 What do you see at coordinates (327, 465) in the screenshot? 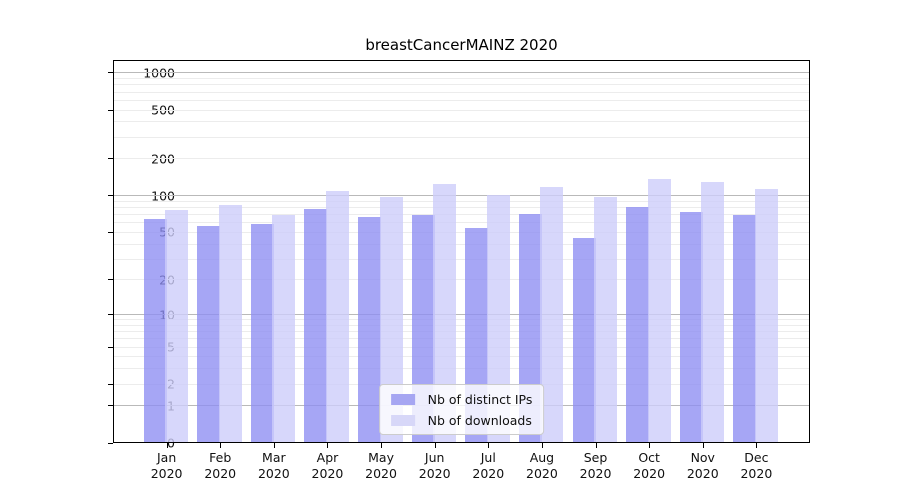
I see `x-tick-label: Apr 2020` at bounding box center [327, 465].